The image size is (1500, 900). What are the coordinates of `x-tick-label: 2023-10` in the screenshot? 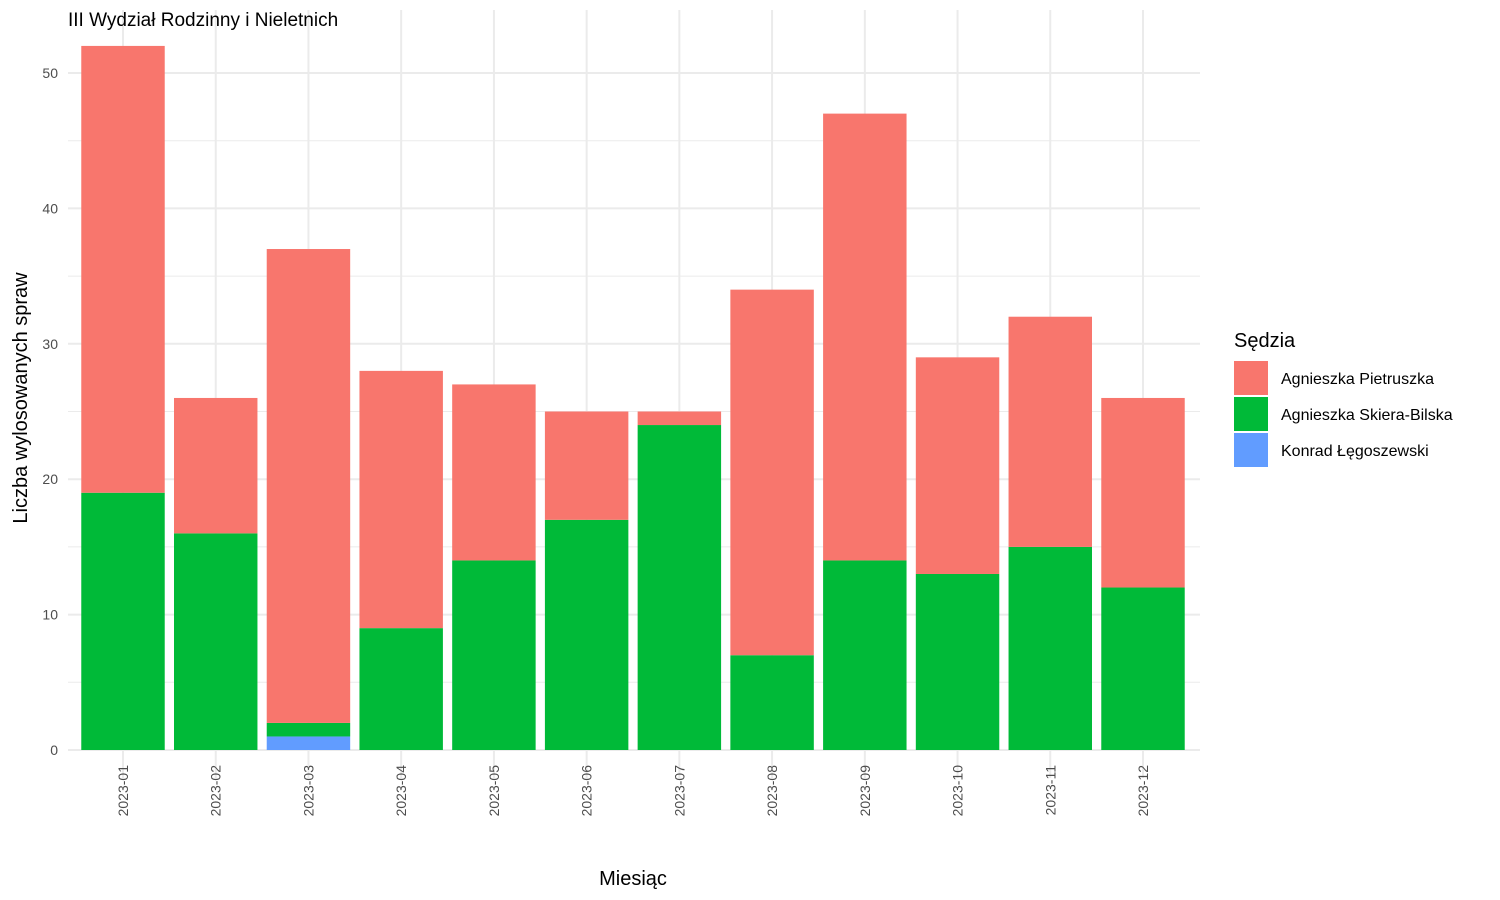 It's located at (958, 791).